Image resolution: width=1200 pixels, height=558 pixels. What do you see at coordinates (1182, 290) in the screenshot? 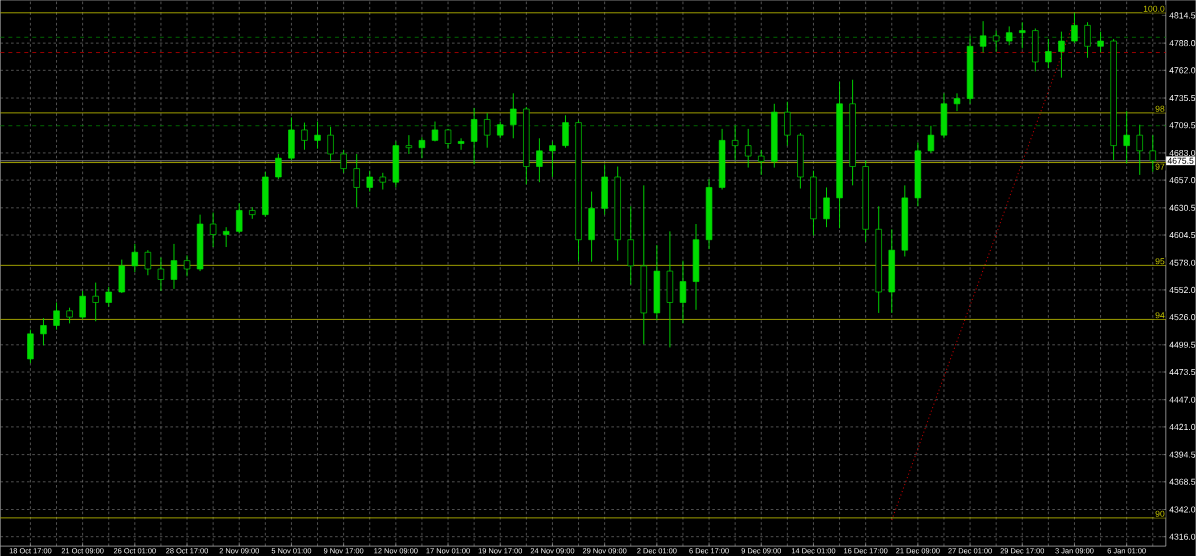
I see `y-tick-label: 4552.0` at bounding box center [1182, 290].